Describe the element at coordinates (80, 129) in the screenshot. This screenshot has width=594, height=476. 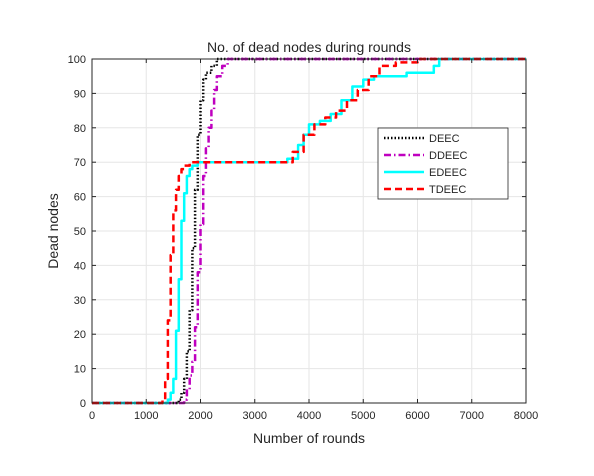
I see `y-tick-label: 80` at that location.